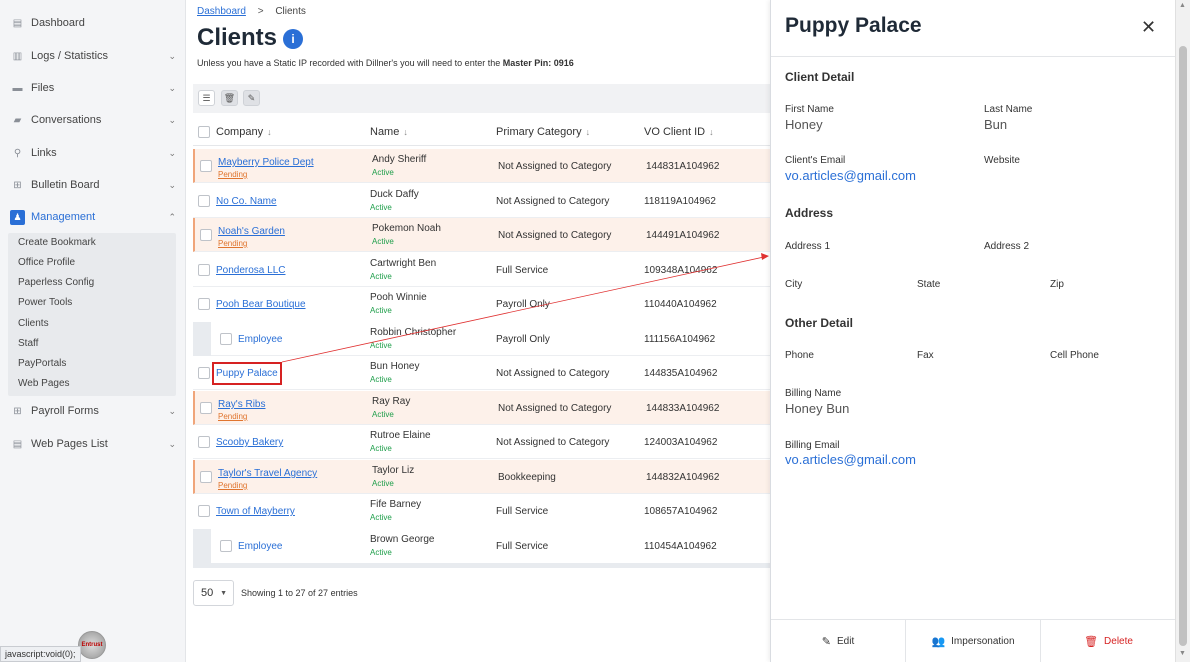 The height and width of the screenshot is (662, 1190). I want to click on submenu-item-power-tools: Power Tools, so click(45, 302).